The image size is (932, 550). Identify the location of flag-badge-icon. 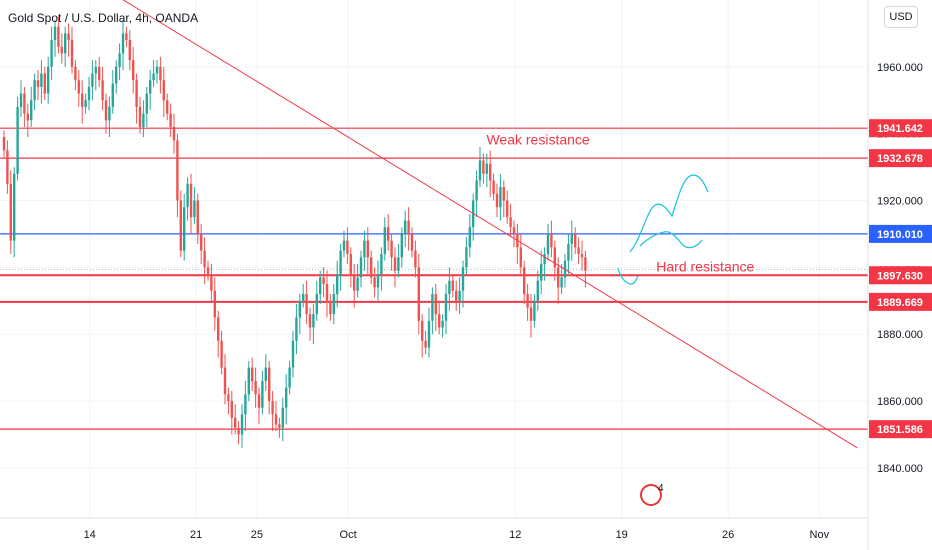
(651, 495).